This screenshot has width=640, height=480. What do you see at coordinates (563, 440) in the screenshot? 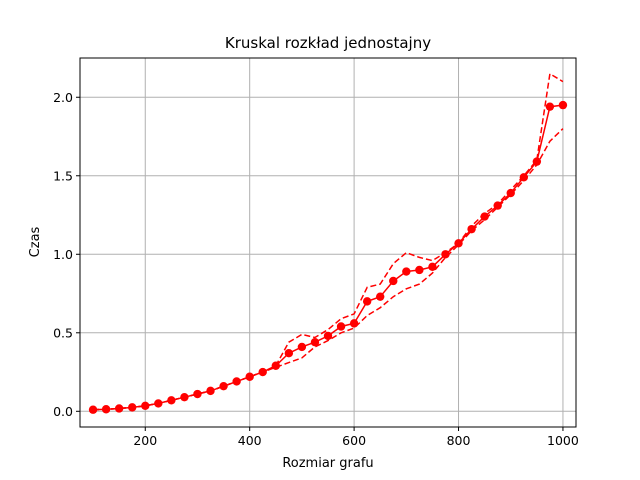
I see `x-tick-label: 1000` at bounding box center [563, 440].